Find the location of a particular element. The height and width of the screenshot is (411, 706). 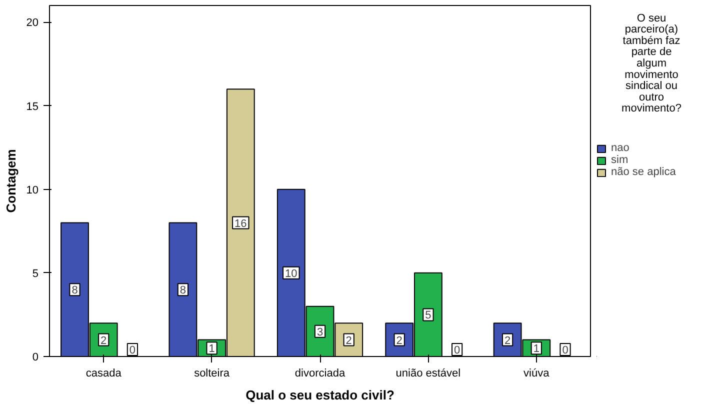

y-tick-label: 10 is located at coordinates (32, 190).